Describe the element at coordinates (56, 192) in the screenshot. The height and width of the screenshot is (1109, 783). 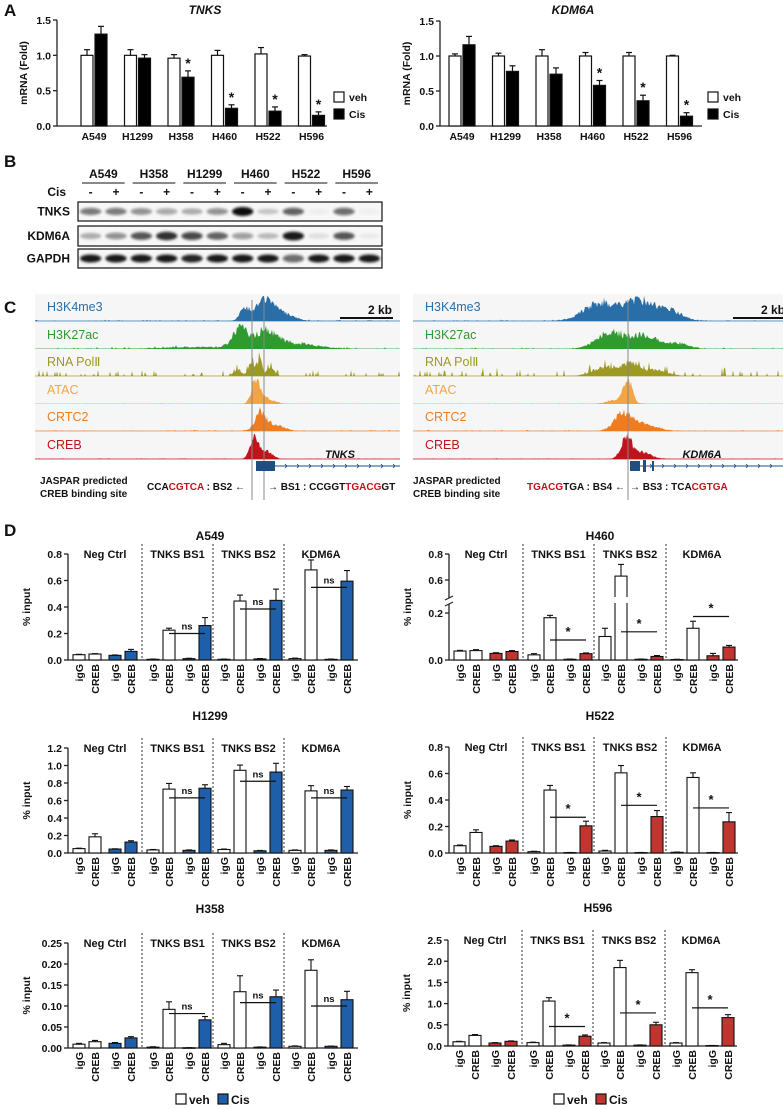
I see `treatment-label: Cis` at that location.